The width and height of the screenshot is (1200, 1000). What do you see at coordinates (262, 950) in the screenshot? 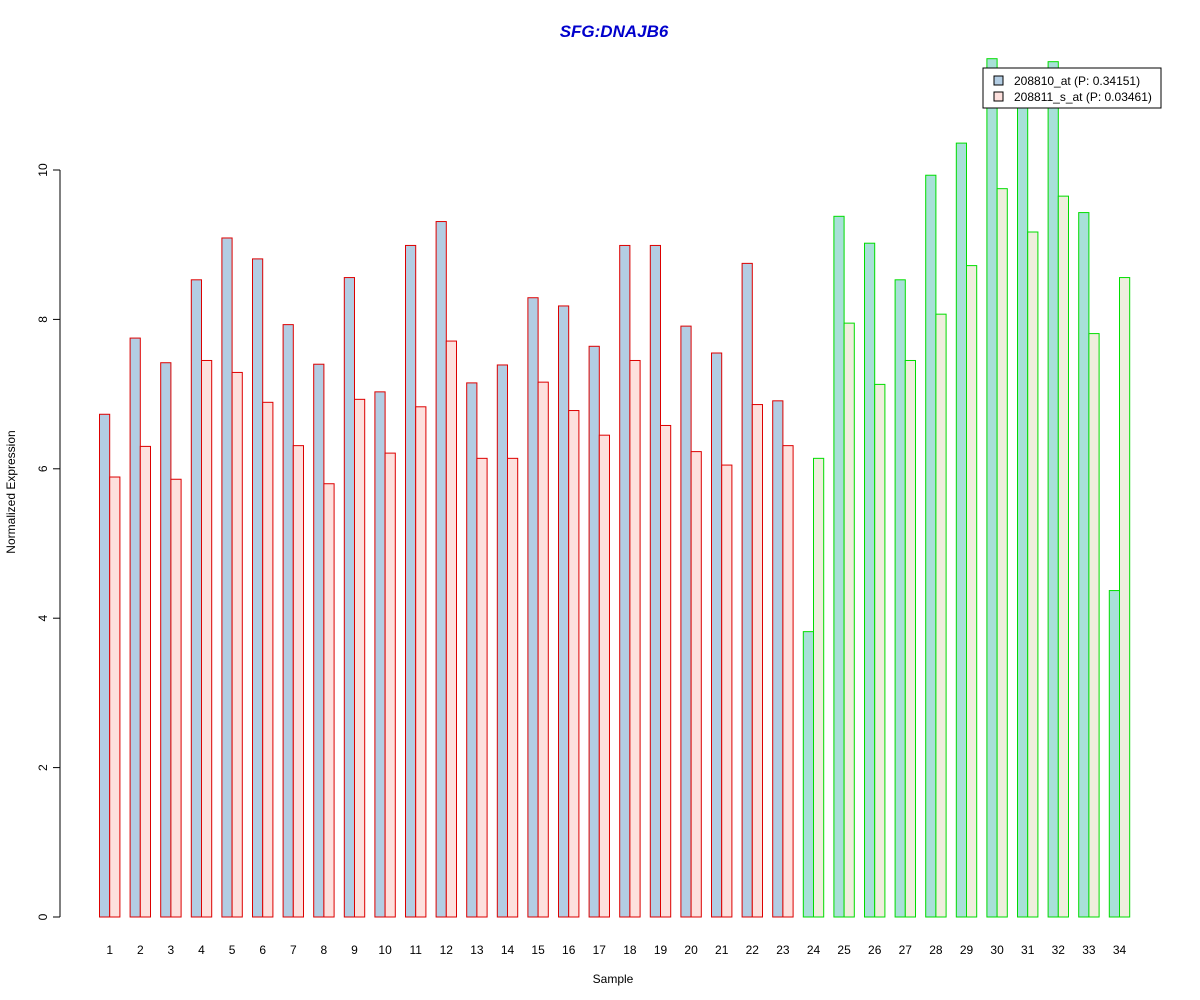
I see `x-tick-label: 6` at bounding box center [262, 950].